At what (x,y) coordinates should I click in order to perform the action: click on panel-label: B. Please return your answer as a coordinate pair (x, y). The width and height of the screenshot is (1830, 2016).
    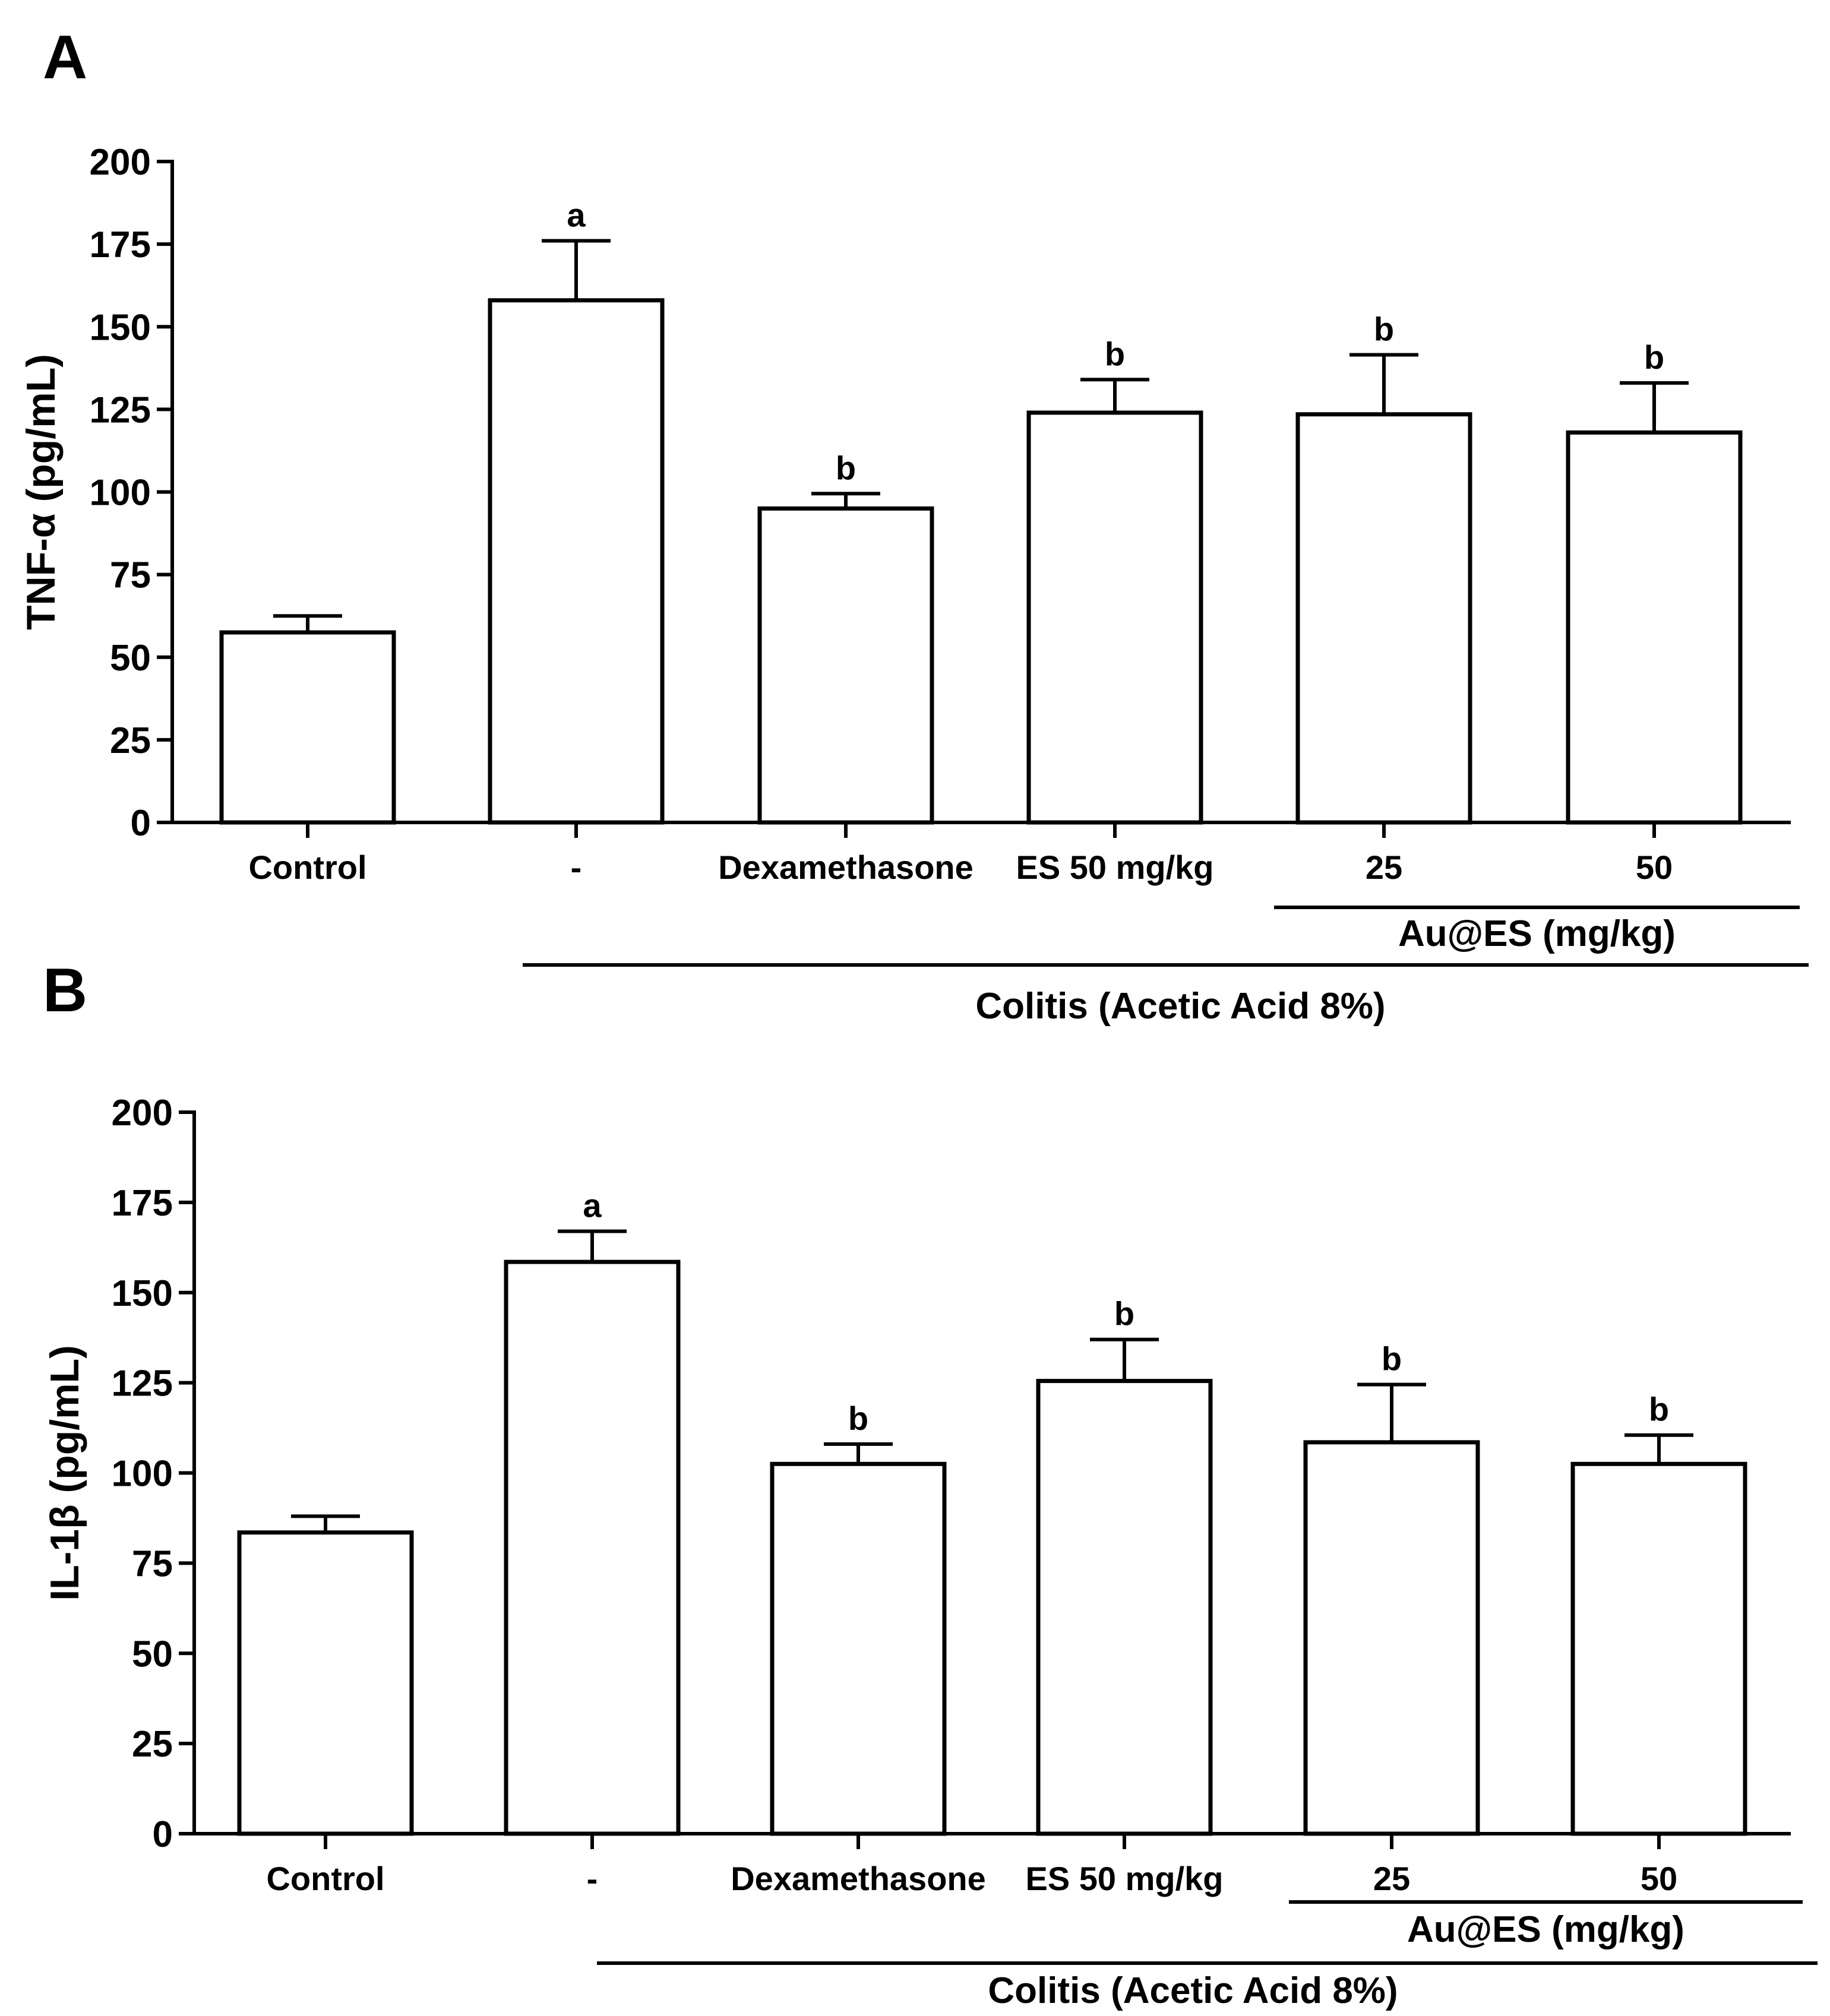
    Looking at the image, I should click on (65, 990).